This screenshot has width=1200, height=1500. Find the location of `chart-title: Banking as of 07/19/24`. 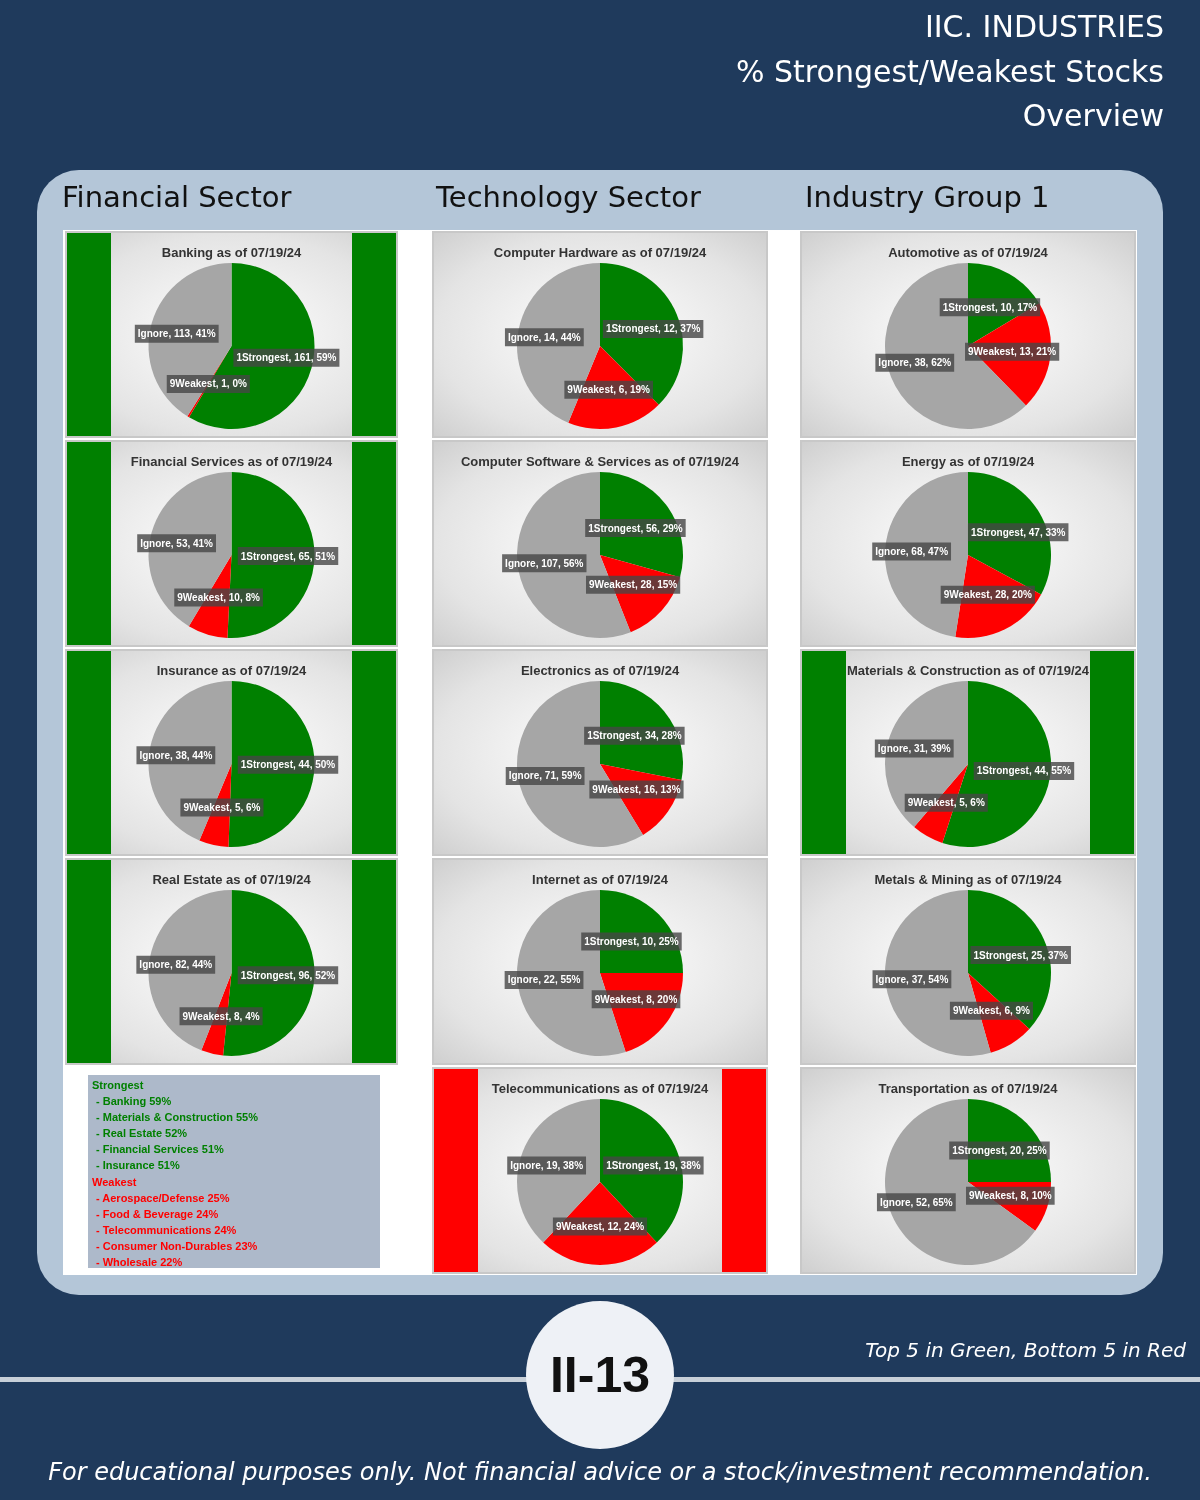

chart-title: Banking as of 07/19/24 is located at coordinates (231, 252).